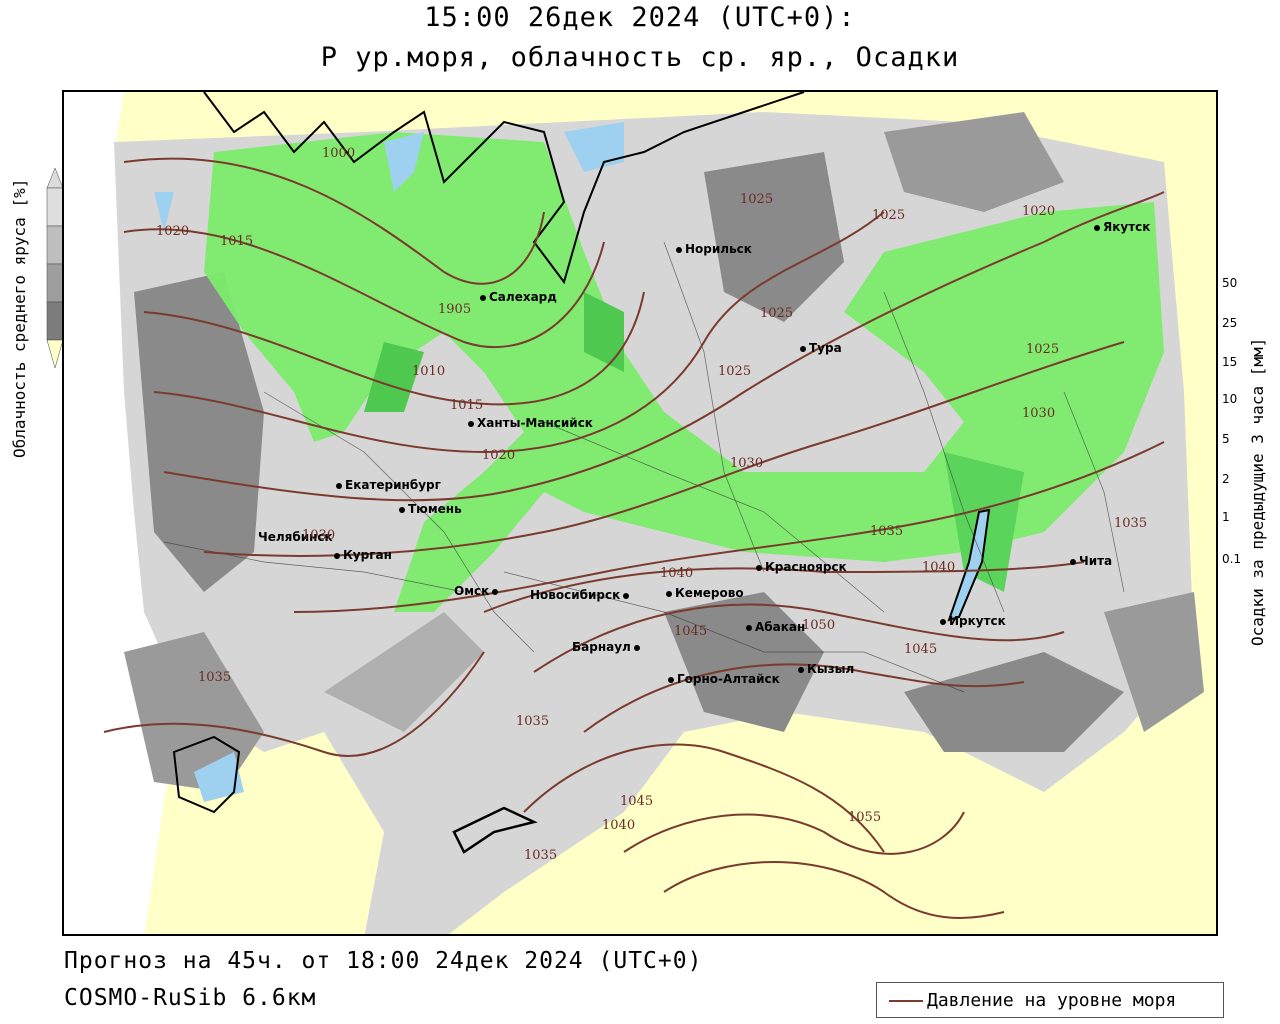  Describe the element at coordinates (826, 669) in the screenshot. I see `city-kyzyl: Кызыл` at that location.